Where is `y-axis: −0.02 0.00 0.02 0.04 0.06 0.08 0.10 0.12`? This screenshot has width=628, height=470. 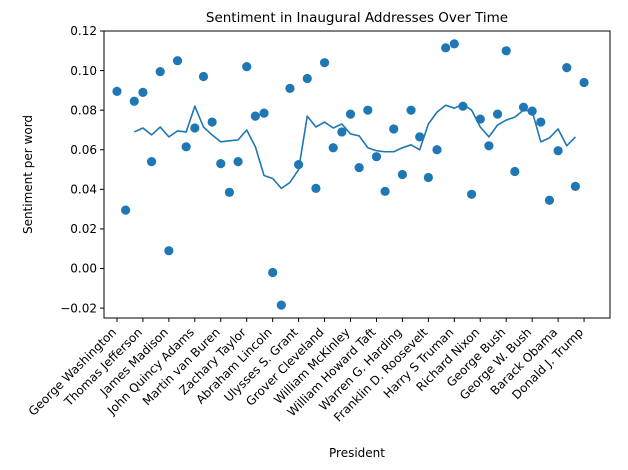 y-axis: −0.02 0.00 0.02 0.04 0.06 0.08 0.10 0.12 is located at coordinates (82, 169).